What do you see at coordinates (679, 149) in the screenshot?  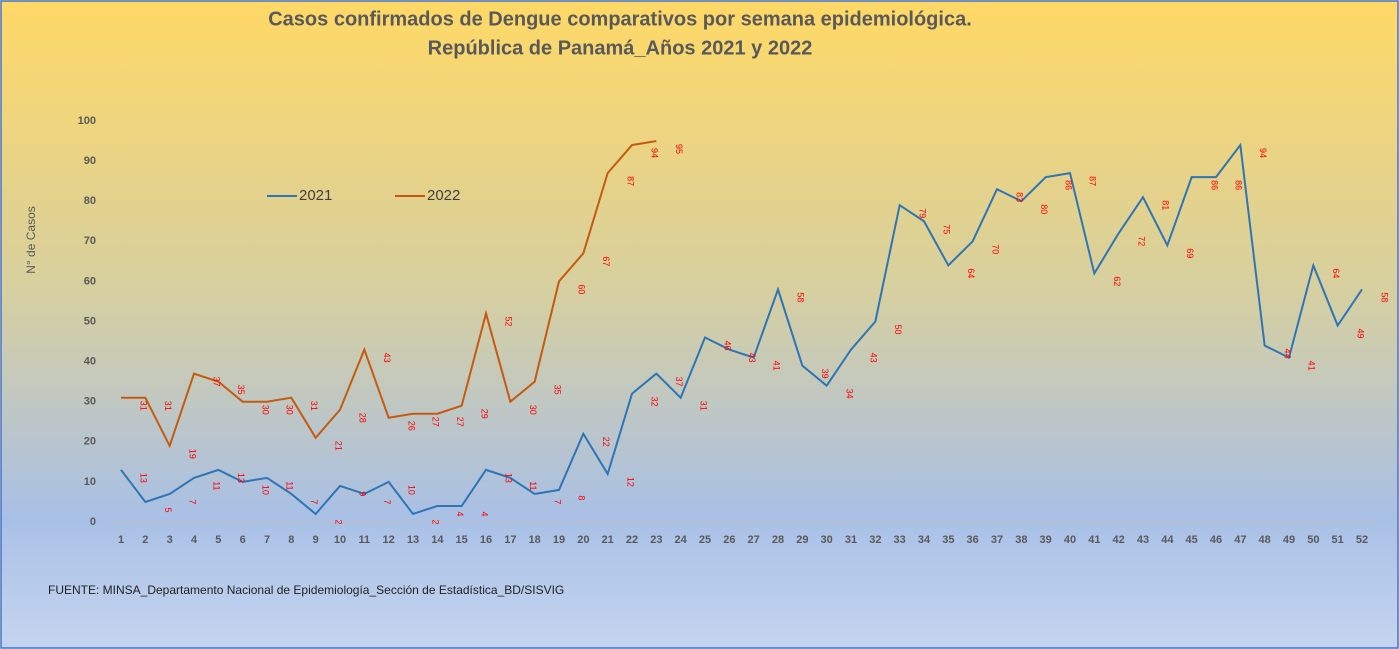 I see `data-label: 95` at bounding box center [679, 149].